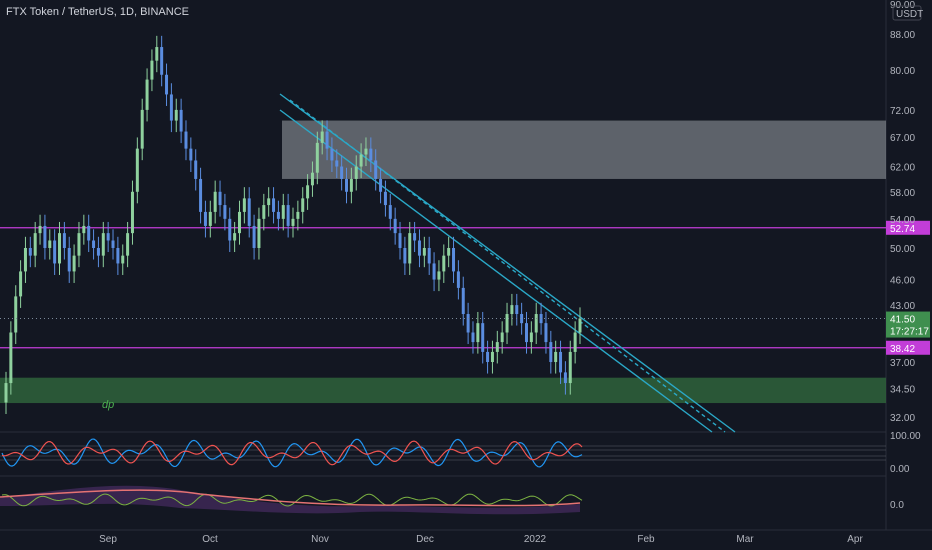 The image size is (932, 550). Describe the element at coordinates (902, 111) in the screenshot. I see `y-tick-label: 72.00` at that location.